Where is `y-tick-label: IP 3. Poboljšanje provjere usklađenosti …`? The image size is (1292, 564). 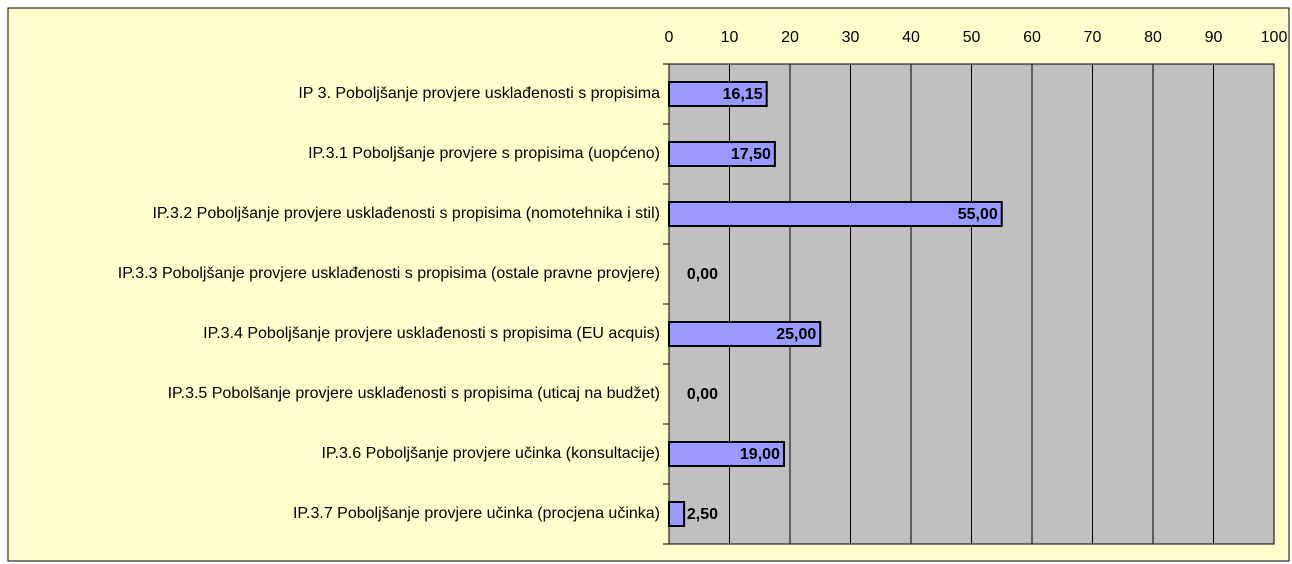 y-tick-label: IP 3. Poboljšanje provjere usklađenosti … is located at coordinates (479, 93).